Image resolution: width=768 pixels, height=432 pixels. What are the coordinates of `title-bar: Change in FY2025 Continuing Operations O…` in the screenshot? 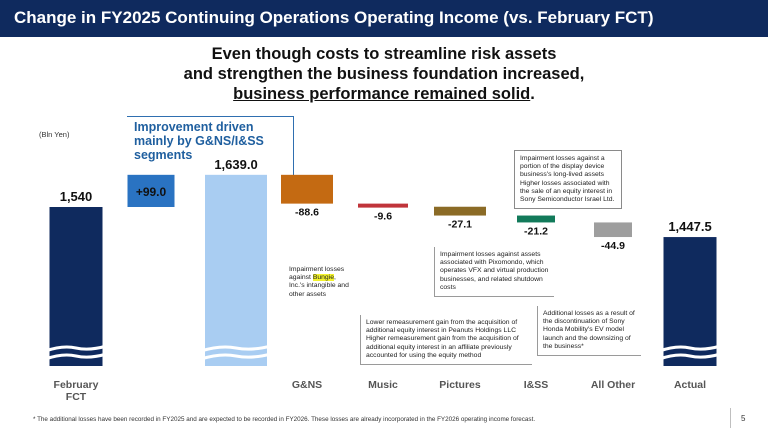 It's located at (384, 18).